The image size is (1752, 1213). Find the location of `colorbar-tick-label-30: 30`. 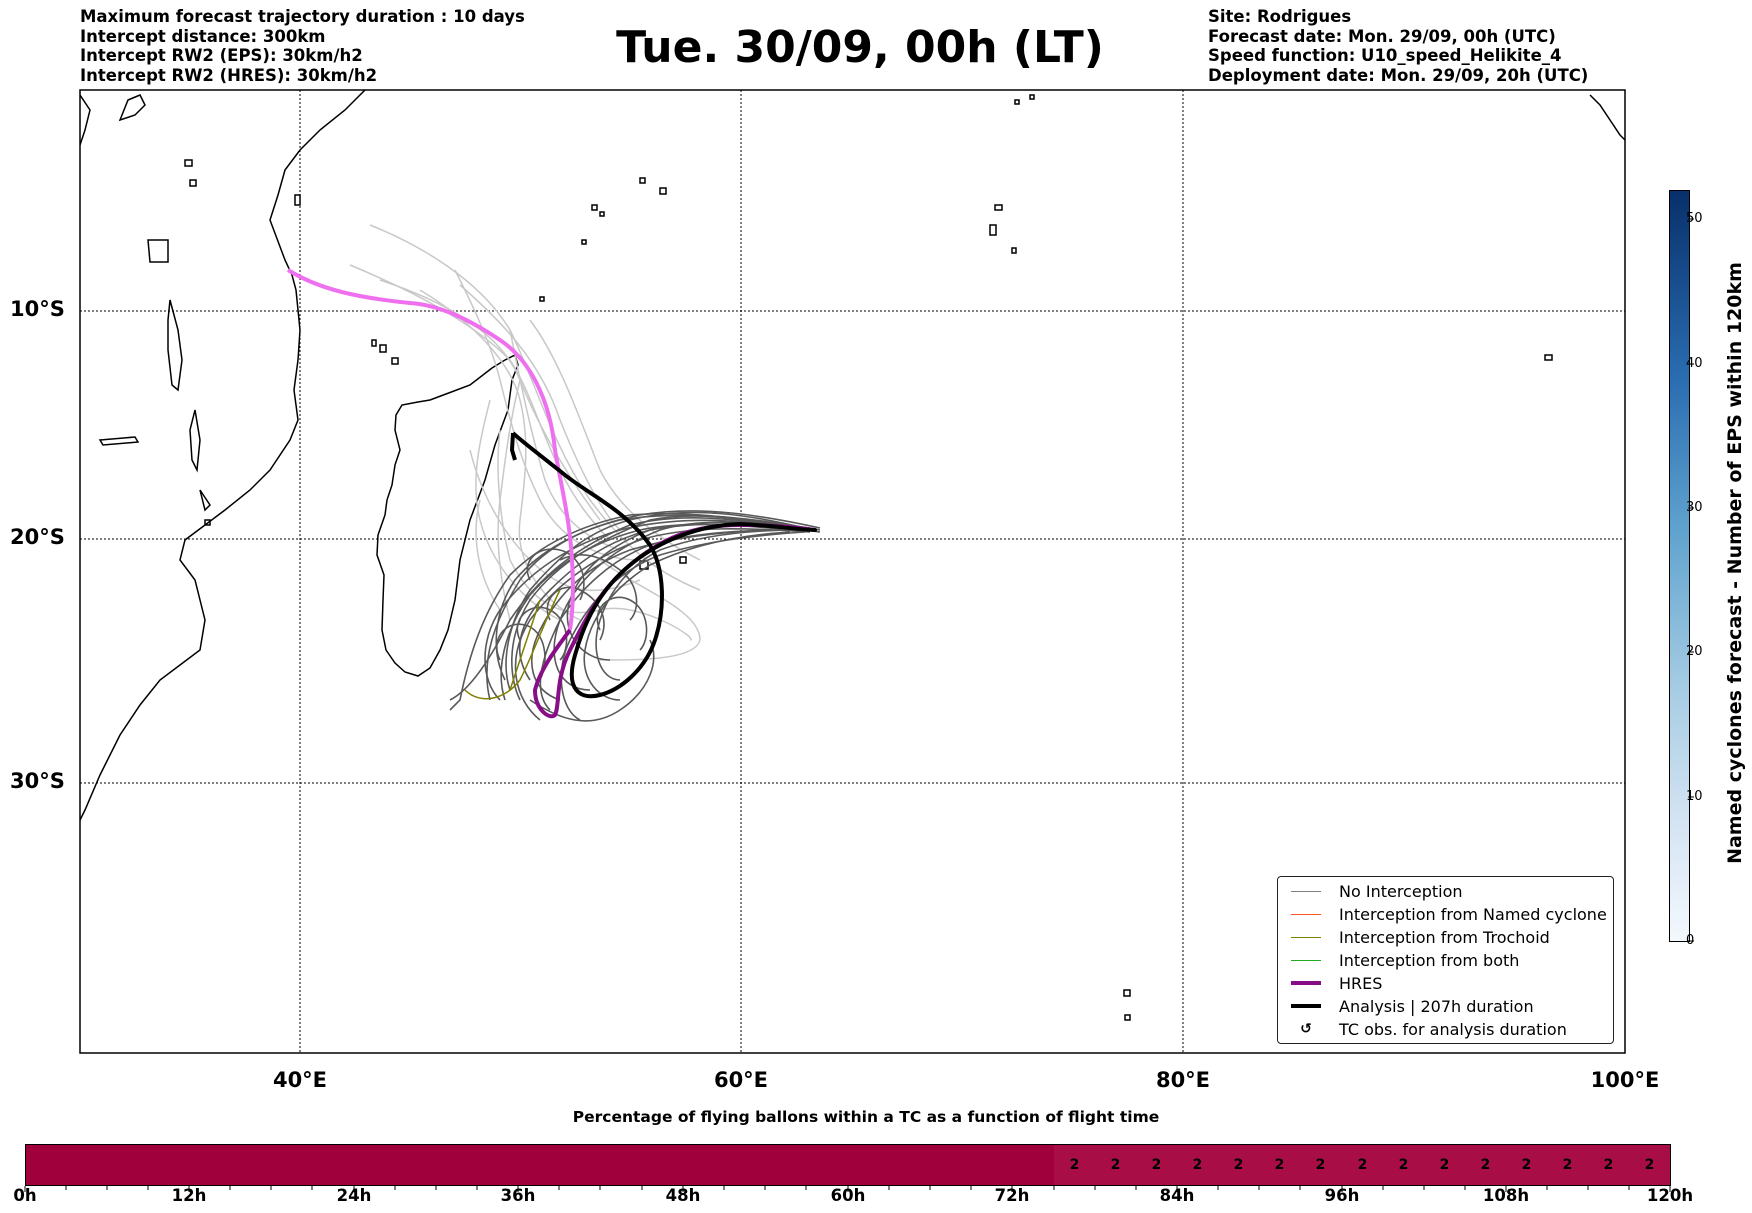

colorbar-tick-label-30: 30 is located at coordinates (1694, 507).